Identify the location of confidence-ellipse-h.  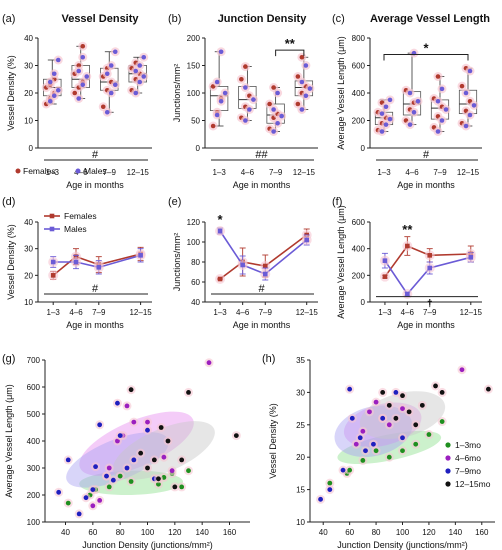
(389, 447).